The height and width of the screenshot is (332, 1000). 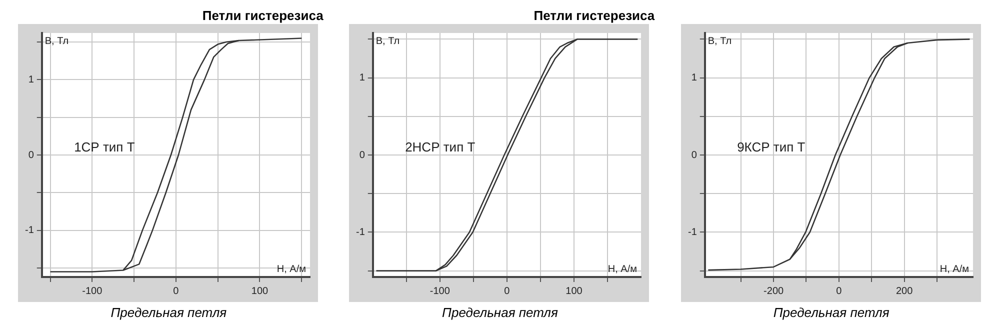 I want to click on x-tick-label: 200, so click(x=904, y=291).